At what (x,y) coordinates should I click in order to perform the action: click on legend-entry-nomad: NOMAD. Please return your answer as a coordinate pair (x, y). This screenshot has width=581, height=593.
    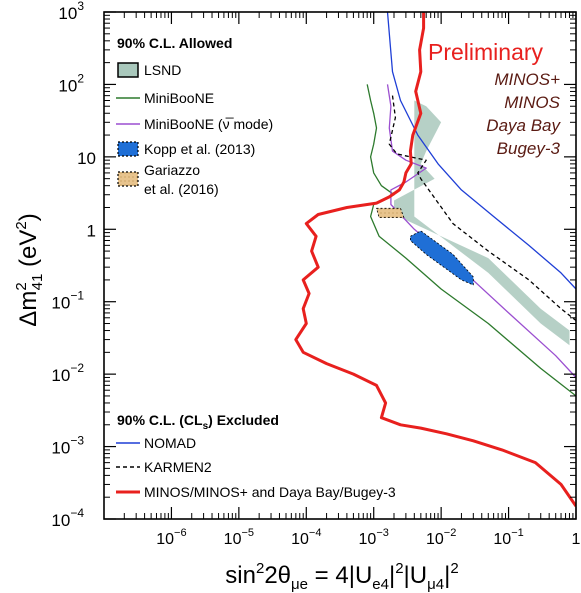
    Looking at the image, I should click on (156, 443).